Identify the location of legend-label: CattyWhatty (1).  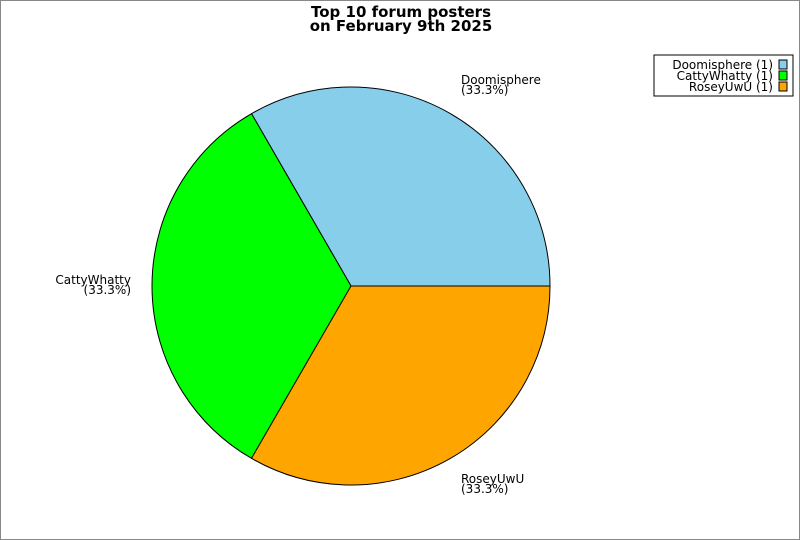
(725, 76).